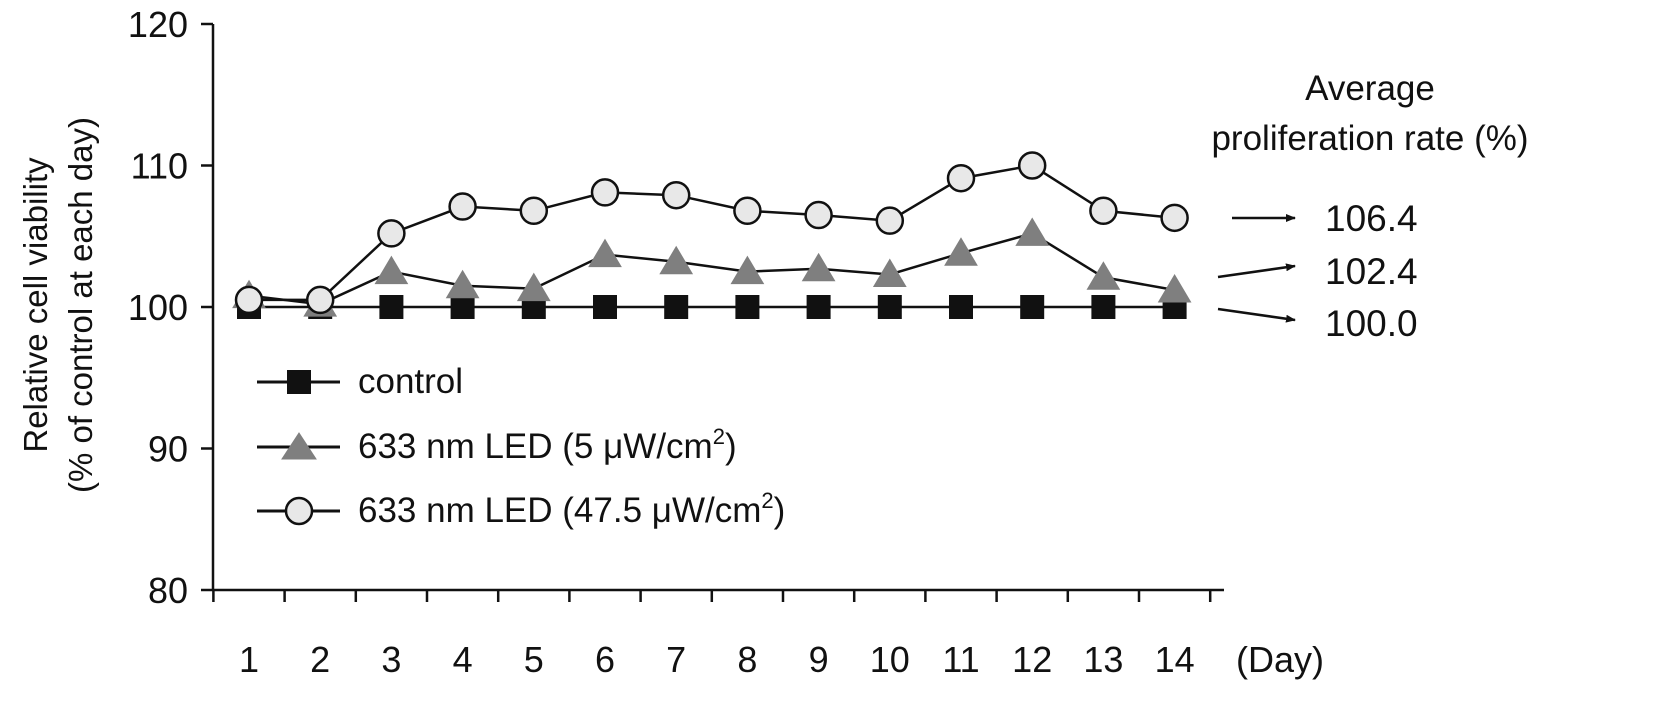 Image resolution: width=1677 pixels, height=715 pixels. Describe the element at coordinates (571, 509) in the screenshot. I see `legend-label-47uw: 633 nm LED (47.5 μW/cm2)` at that location.